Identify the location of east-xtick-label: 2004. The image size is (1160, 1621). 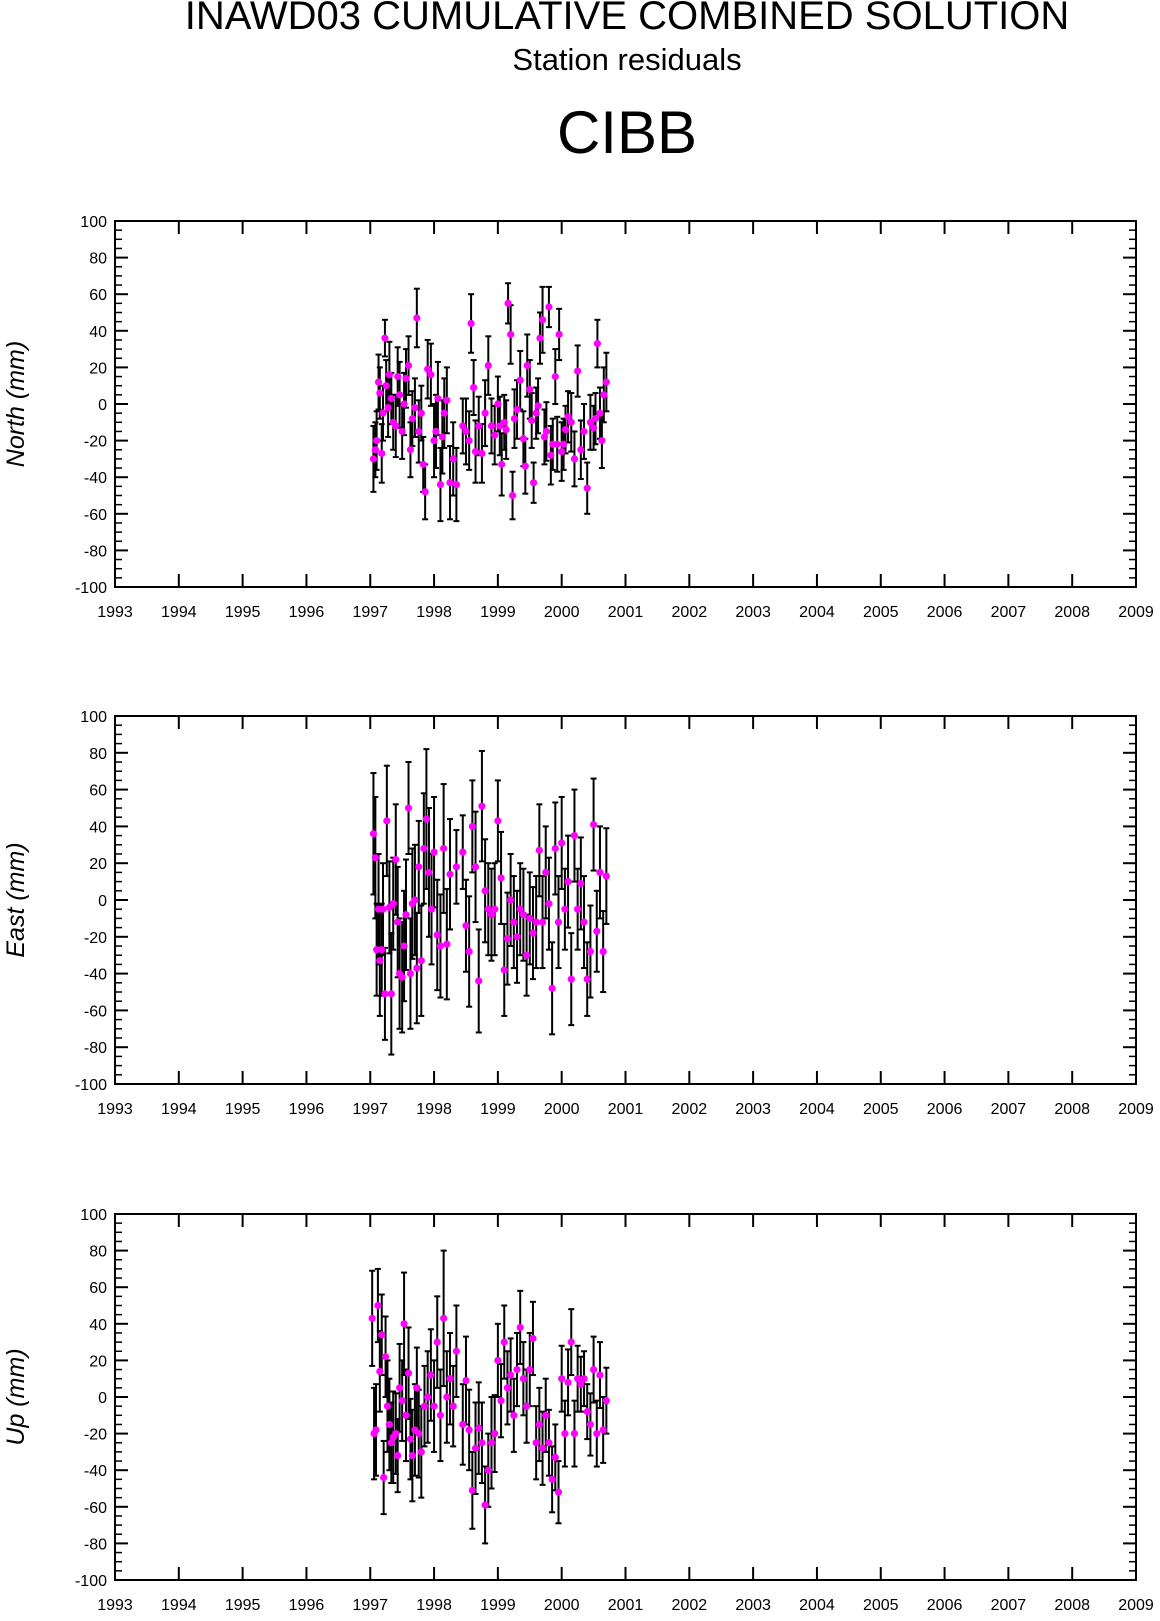
(817, 1109).